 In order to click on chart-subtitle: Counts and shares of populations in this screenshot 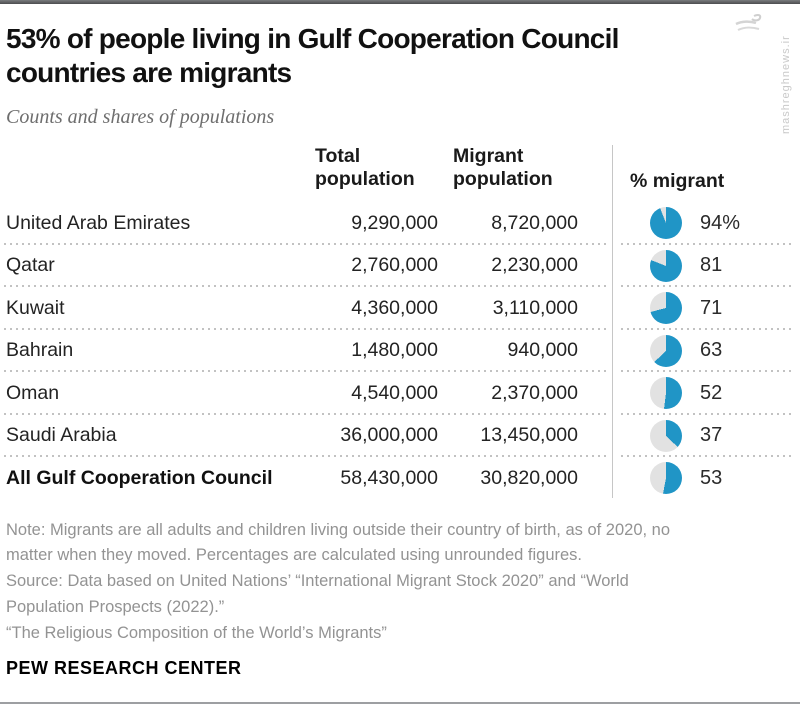, I will do `click(140, 117)`.